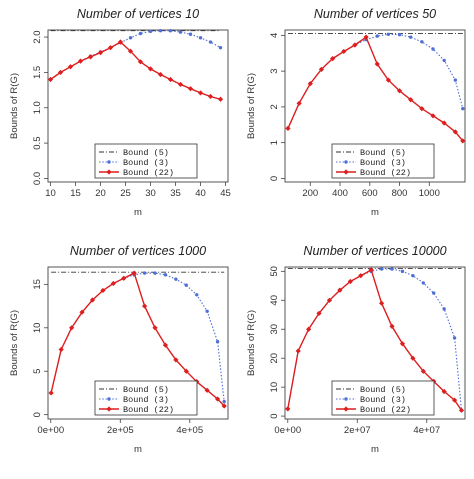  What do you see at coordinates (375, 14) in the screenshot?
I see `chart-title: Number of vertices 50` at bounding box center [375, 14].